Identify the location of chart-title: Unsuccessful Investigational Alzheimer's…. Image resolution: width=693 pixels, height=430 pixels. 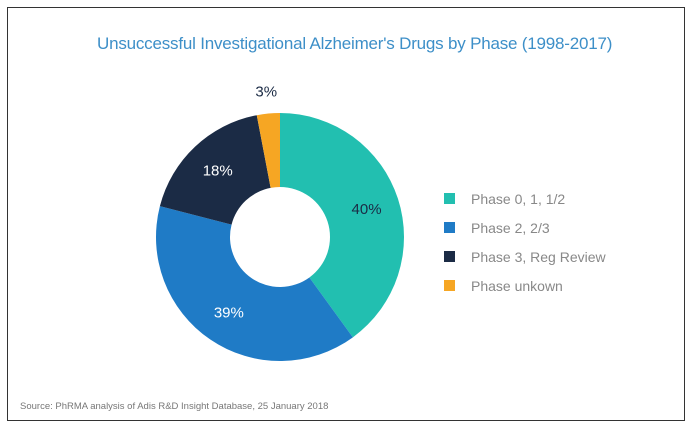
(355, 43).